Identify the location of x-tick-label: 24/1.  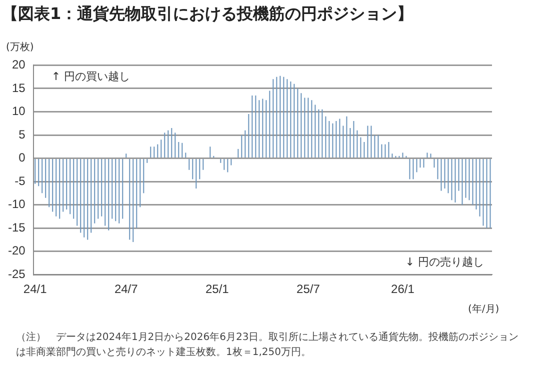
(35, 289).